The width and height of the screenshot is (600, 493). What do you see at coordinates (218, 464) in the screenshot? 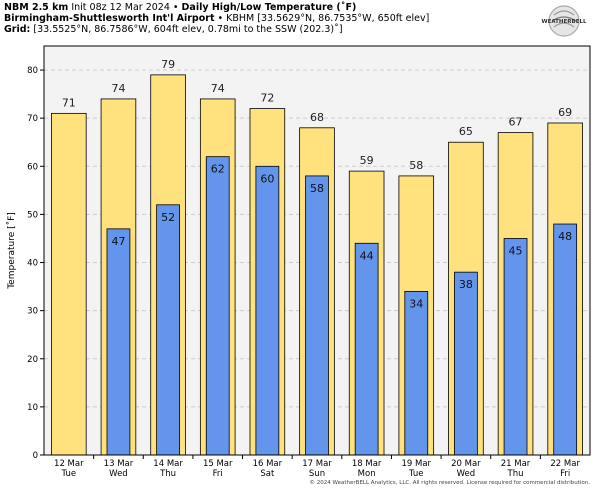
I see `x-date-label-3: 15 Mar` at bounding box center [218, 464].